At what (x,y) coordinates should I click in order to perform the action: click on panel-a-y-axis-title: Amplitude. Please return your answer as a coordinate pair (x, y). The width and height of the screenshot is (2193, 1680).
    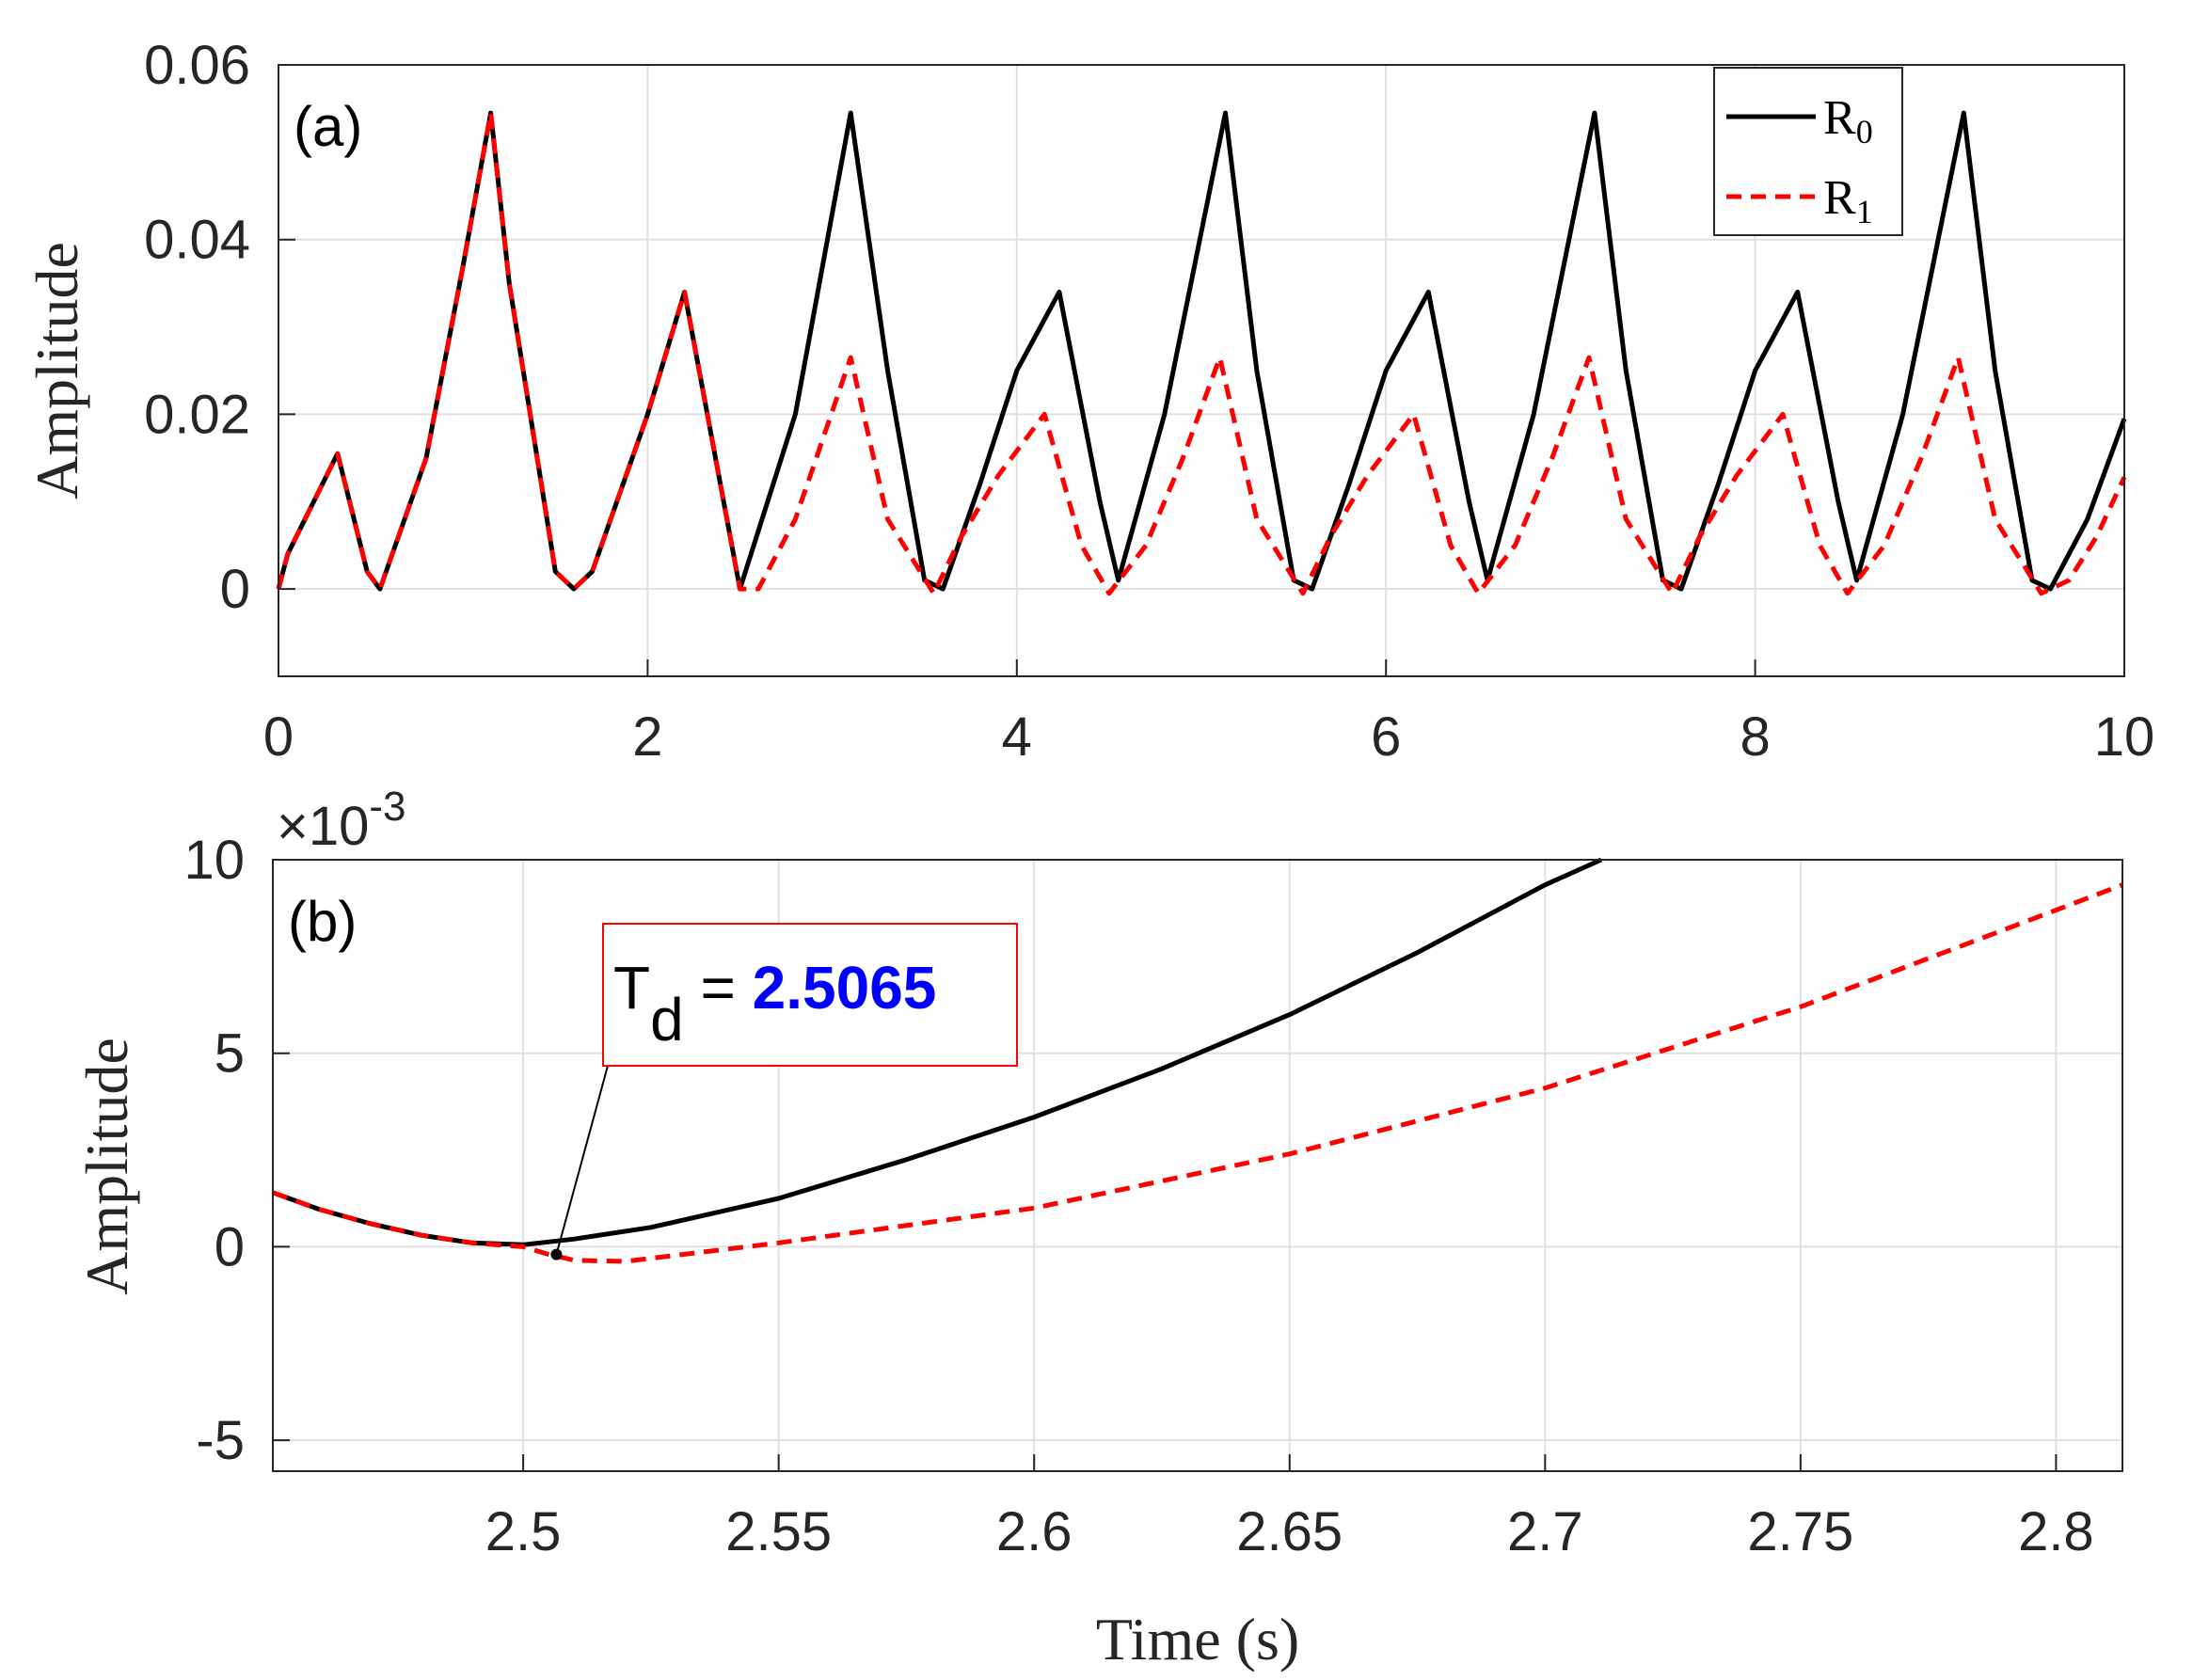
    Looking at the image, I should click on (57, 370).